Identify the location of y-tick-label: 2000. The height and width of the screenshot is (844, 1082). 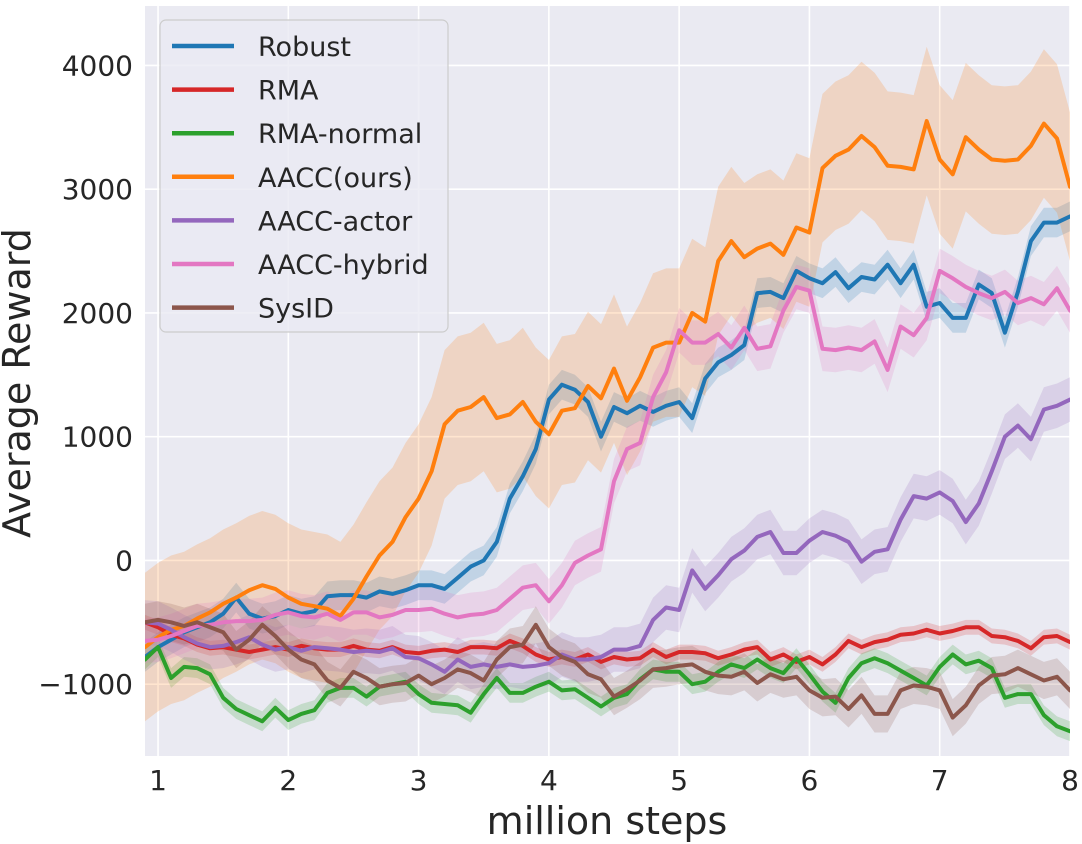
(97, 313).